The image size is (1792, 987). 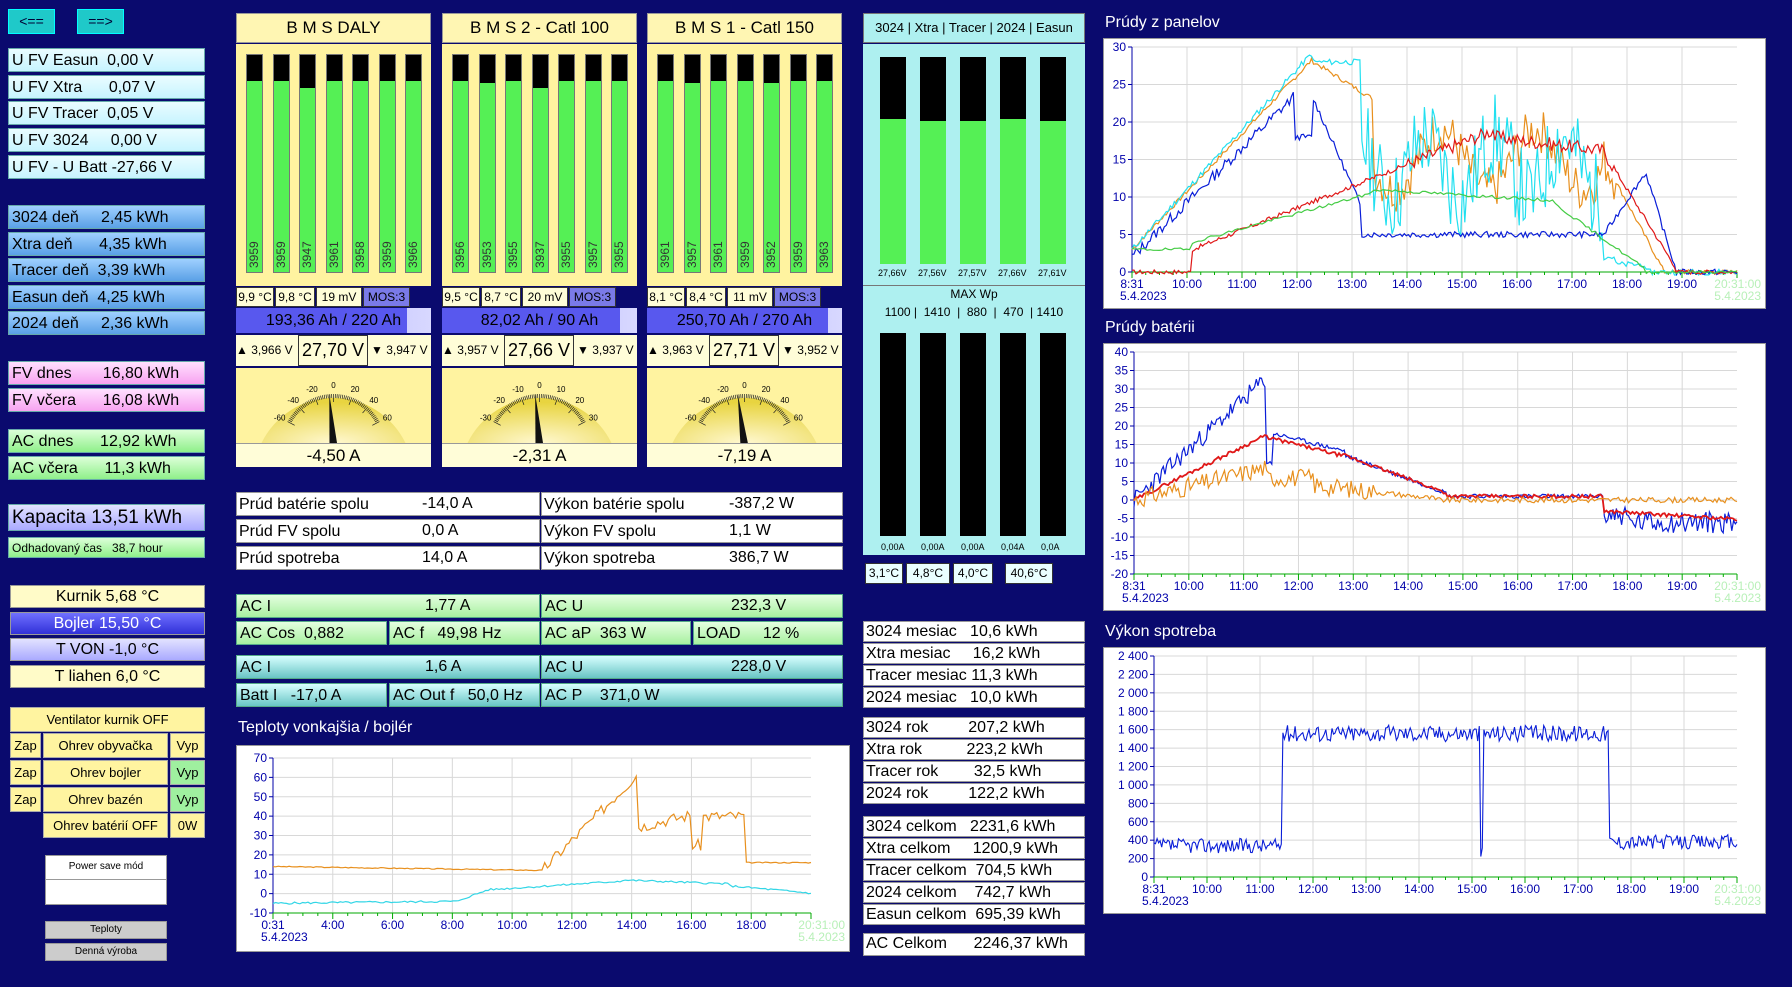 What do you see at coordinates (386, 297) in the screenshot?
I see `bms-mos: MOS:3` at bounding box center [386, 297].